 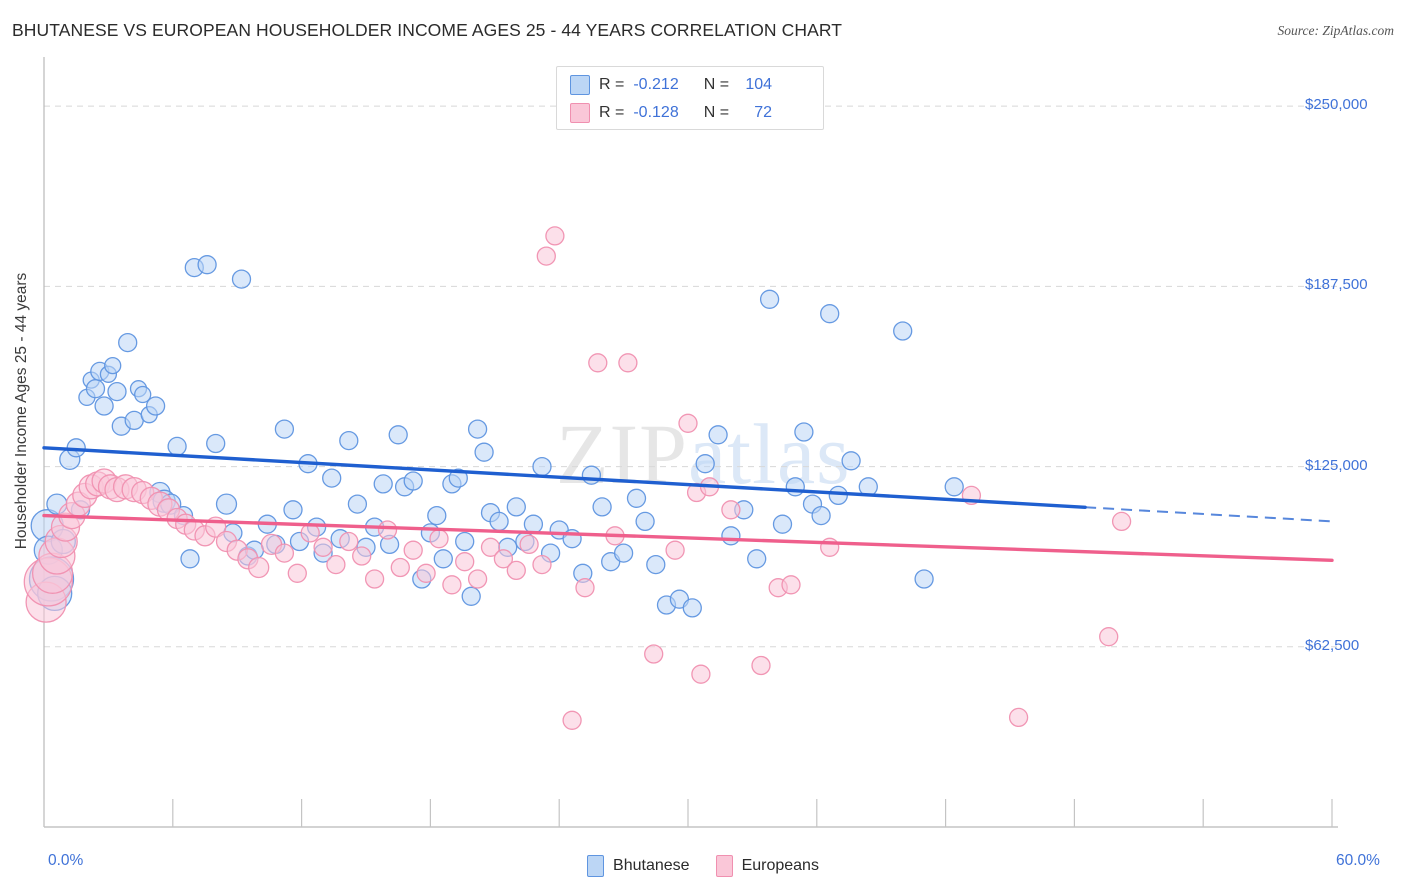 I want to click on y-axis-tick-label: $250,000, so click(x=1336, y=105).